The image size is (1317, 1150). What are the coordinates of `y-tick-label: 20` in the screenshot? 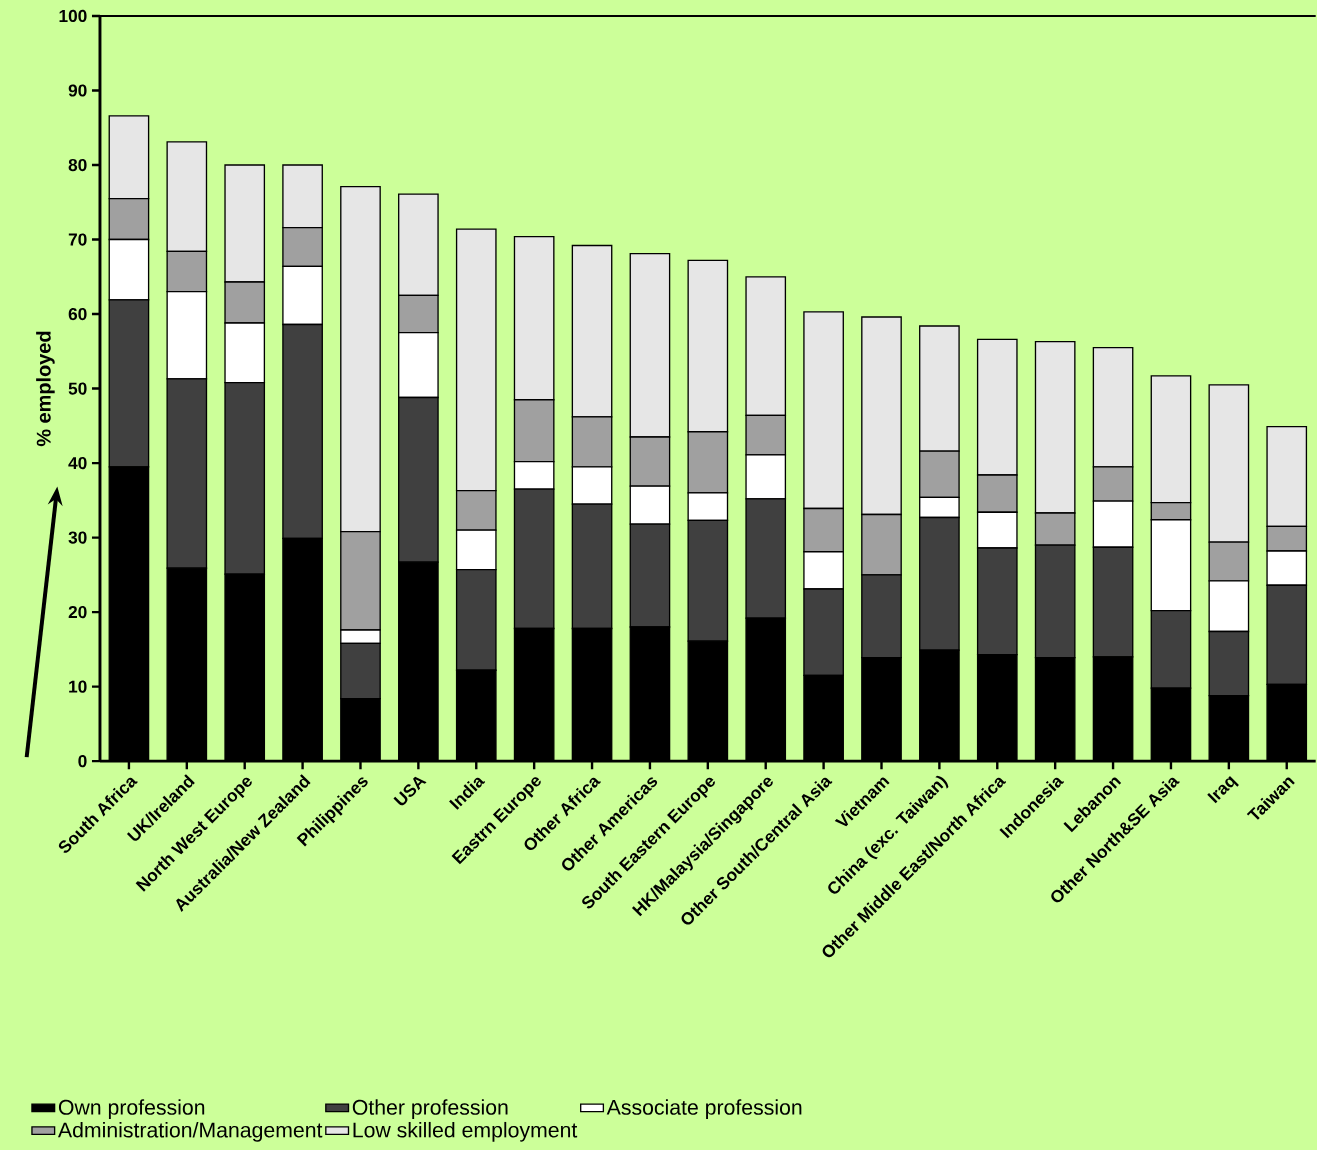 It's located at (77, 612).